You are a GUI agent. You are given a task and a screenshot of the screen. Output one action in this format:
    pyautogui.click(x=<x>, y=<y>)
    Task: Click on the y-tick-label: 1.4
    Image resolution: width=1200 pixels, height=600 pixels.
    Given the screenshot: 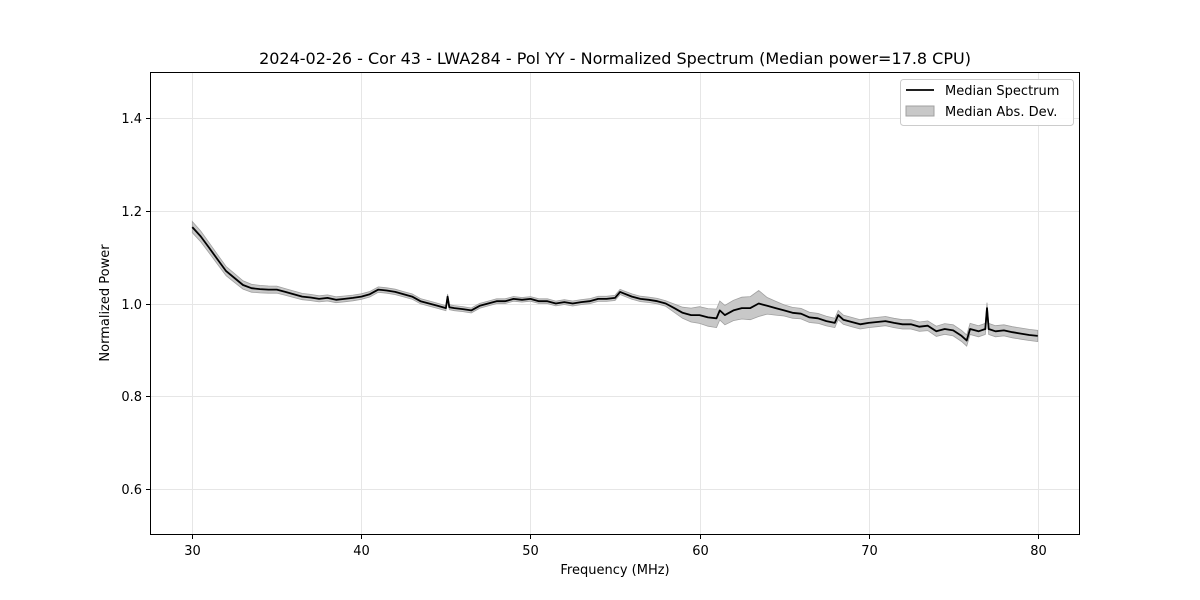 What is the action you would take?
    pyautogui.click(x=131, y=119)
    